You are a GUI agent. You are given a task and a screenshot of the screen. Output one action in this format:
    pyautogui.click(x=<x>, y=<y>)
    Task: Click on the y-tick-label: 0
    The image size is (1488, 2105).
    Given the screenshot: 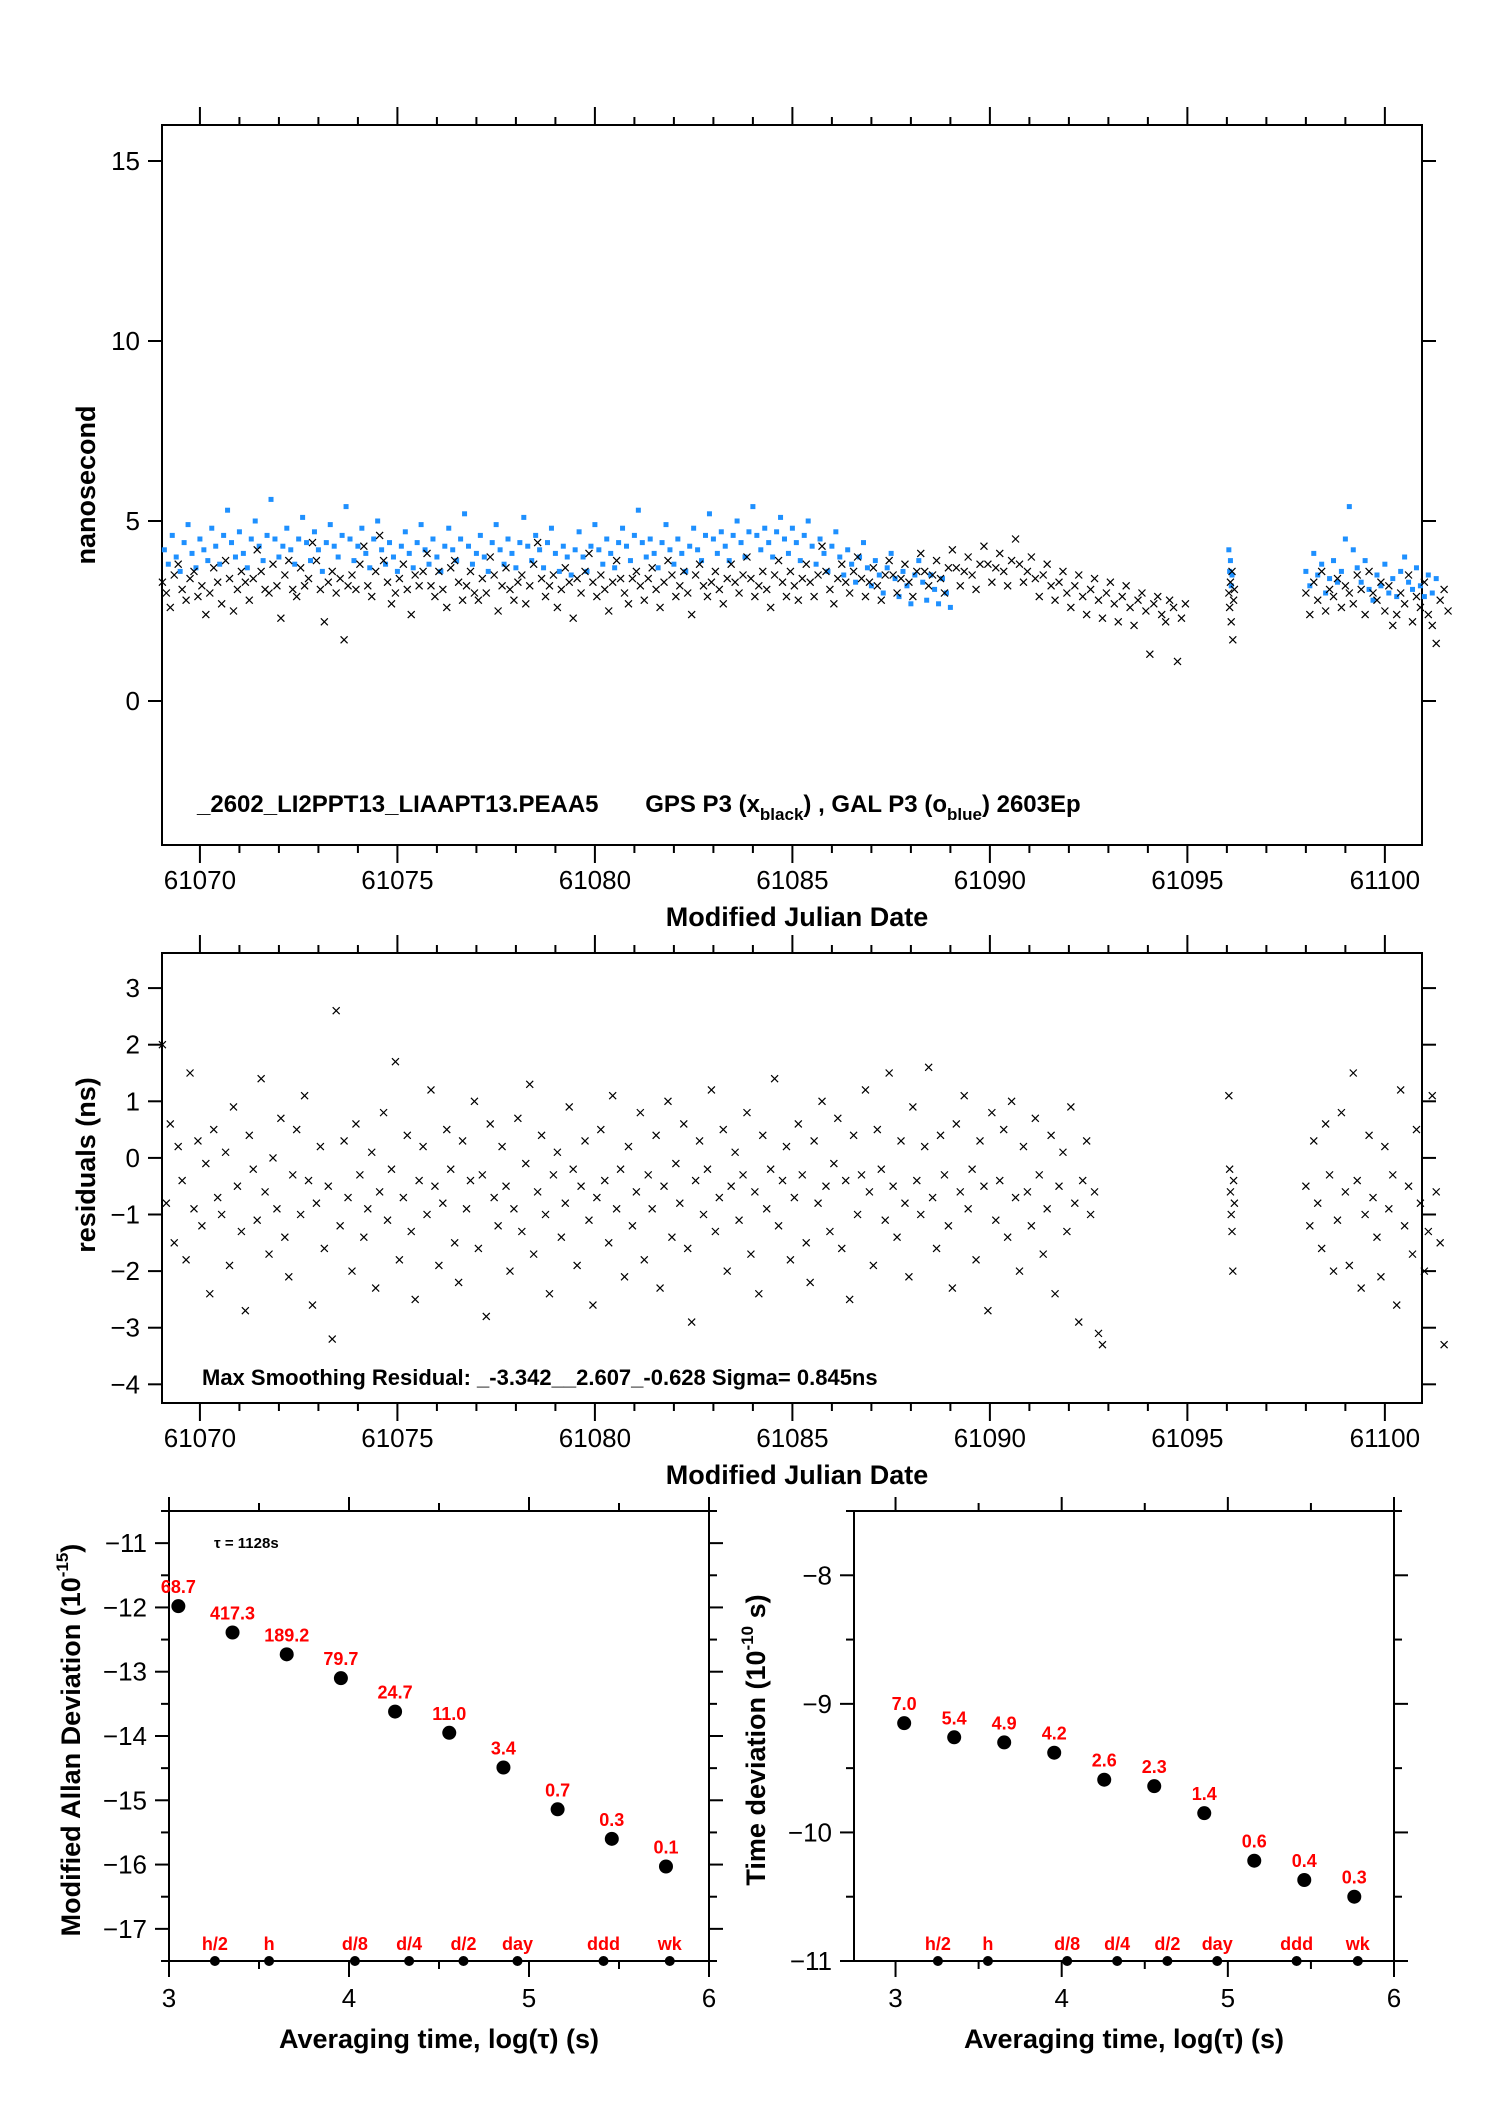 What is the action you would take?
    pyautogui.click(x=133, y=701)
    